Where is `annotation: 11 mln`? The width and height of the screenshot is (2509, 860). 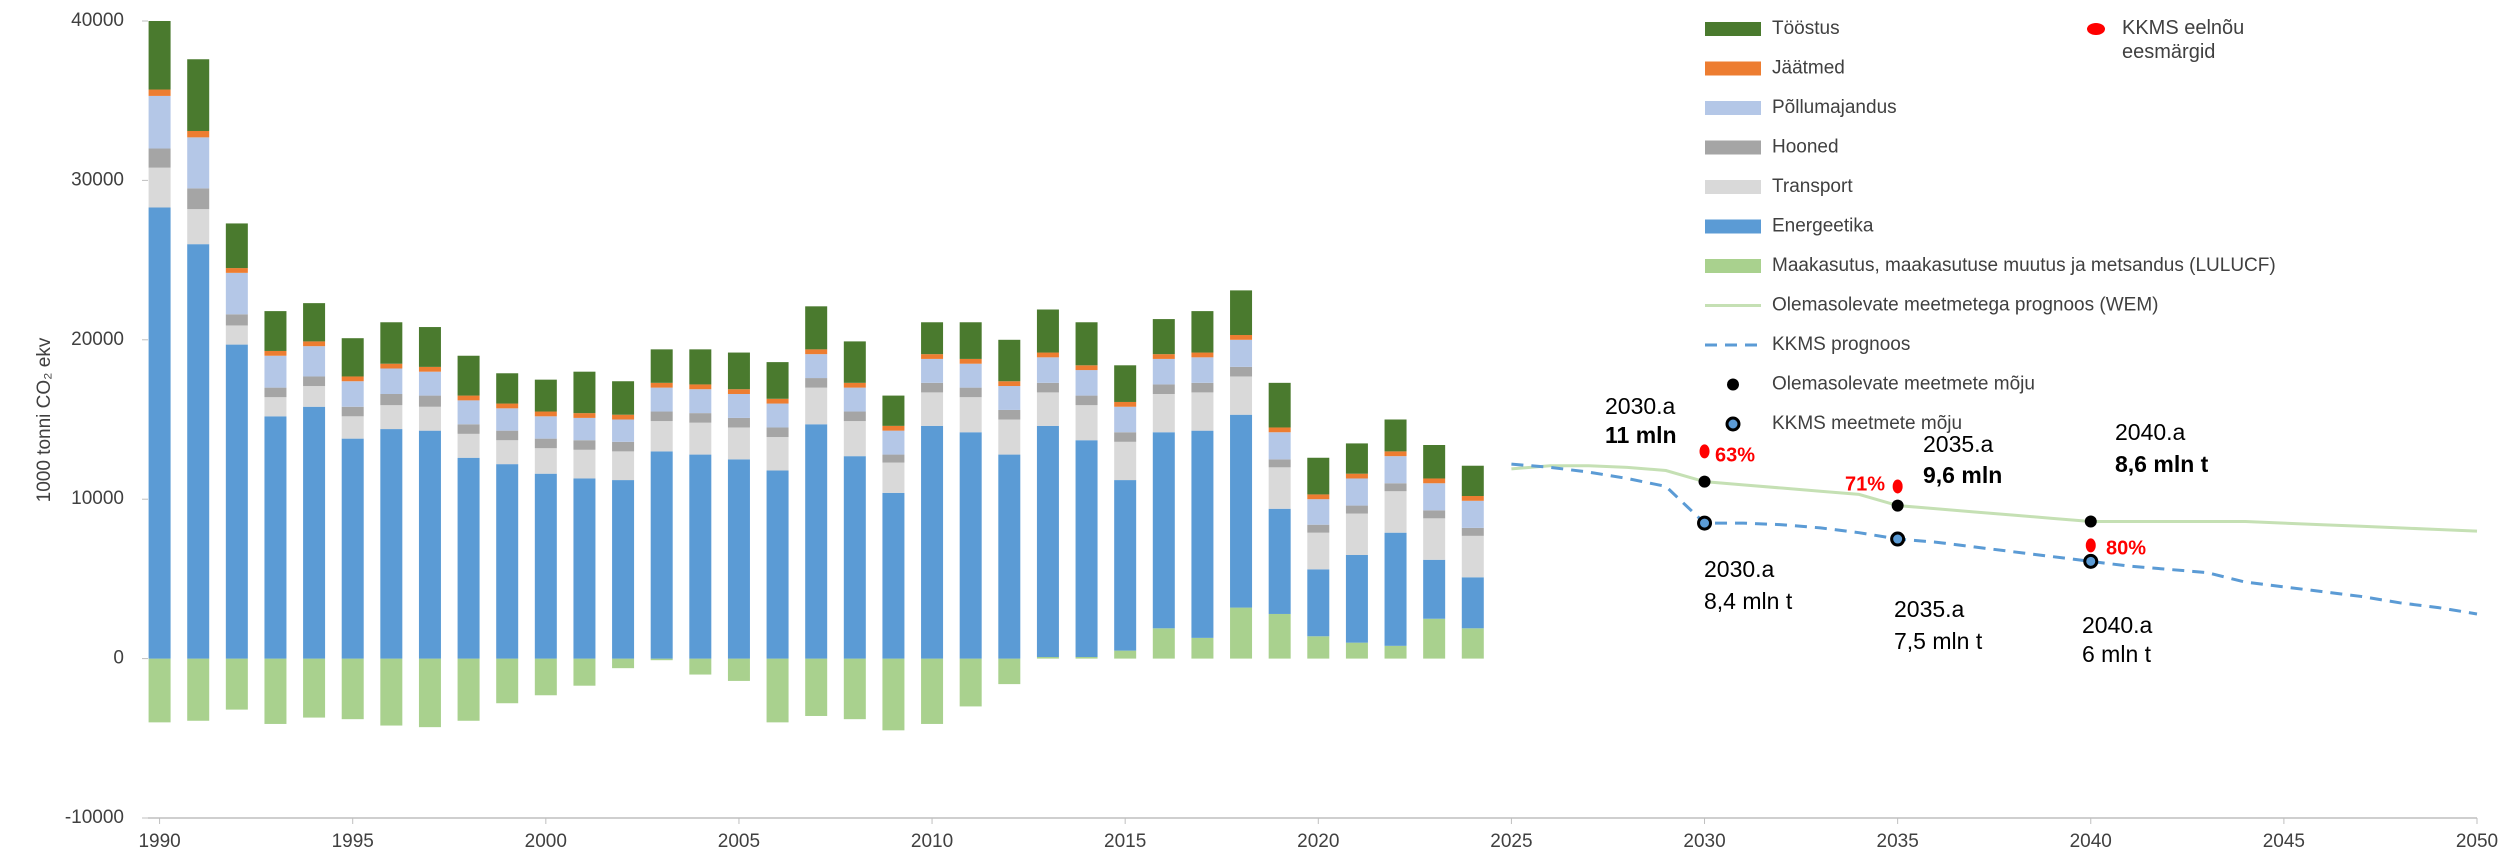
annotation: 11 mln is located at coordinates (1641, 435).